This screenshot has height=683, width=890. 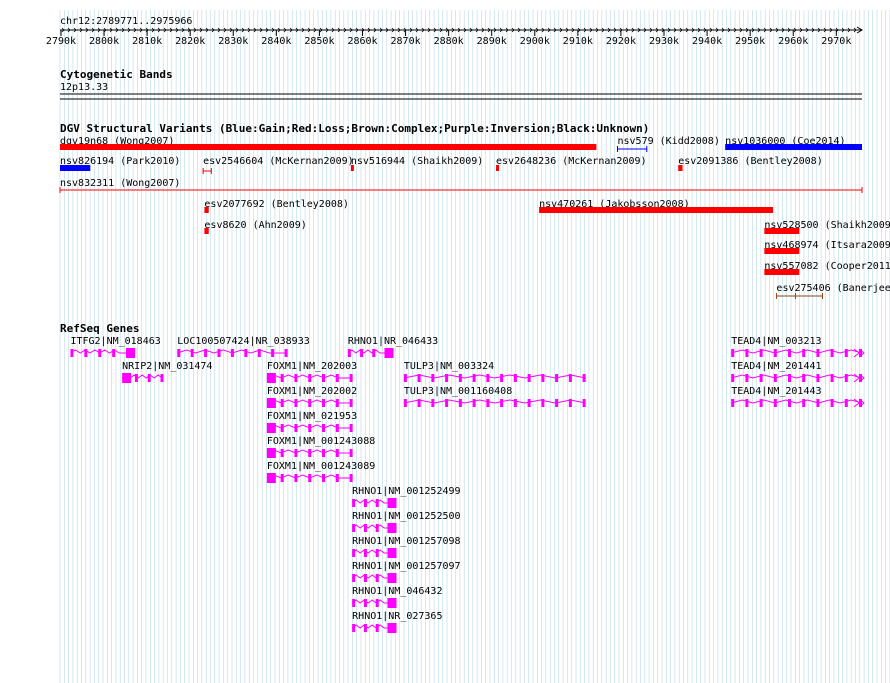 I want to click on gene-label: RHNO1|NM_001252500, so click(x=406, y=516).